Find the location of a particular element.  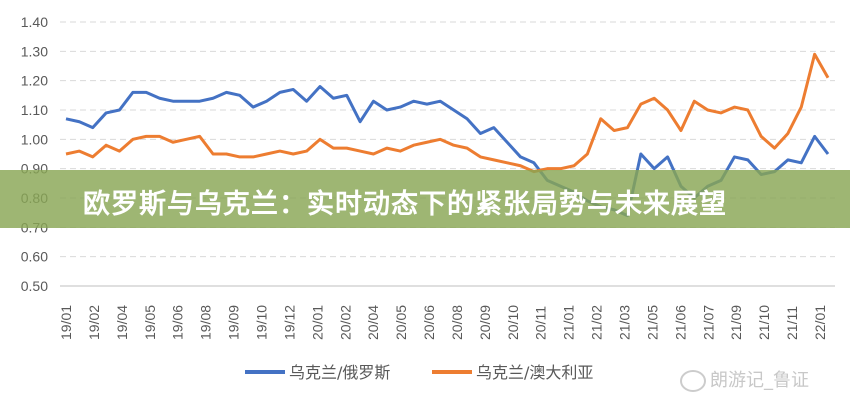

x-tick-label: 19/09 is located at coordinates (234, 322).